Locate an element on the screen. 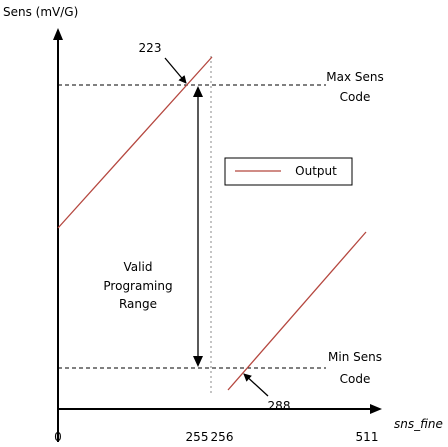  x-label: 0 is located at coordinates (58, 437).